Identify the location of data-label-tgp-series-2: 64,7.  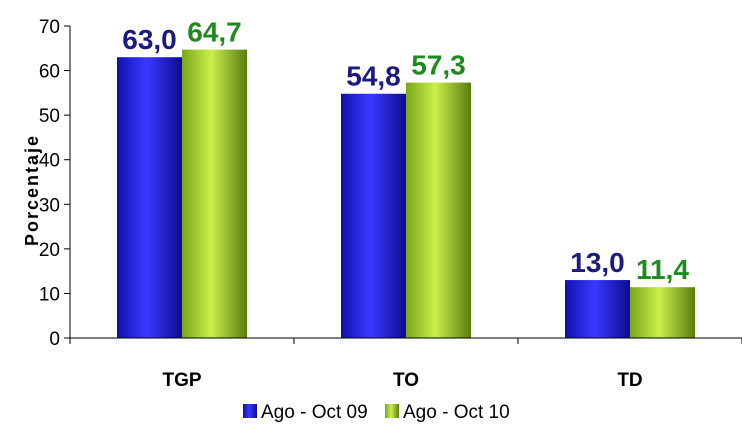
(214, 32).